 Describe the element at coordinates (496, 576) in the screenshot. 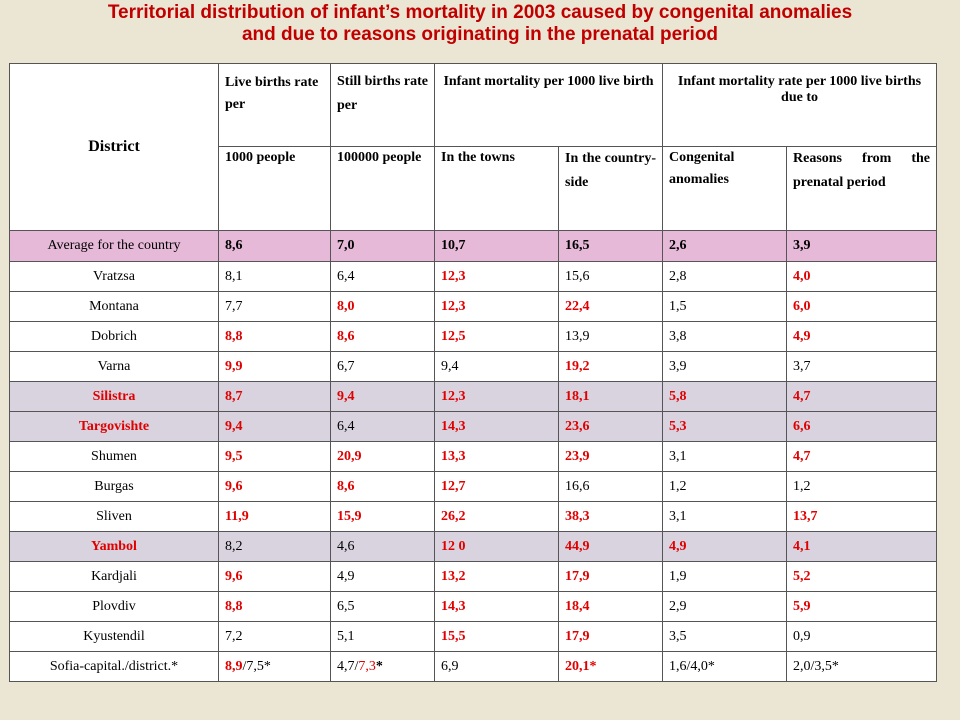

I see `cell-towns: 13,2` at that location.